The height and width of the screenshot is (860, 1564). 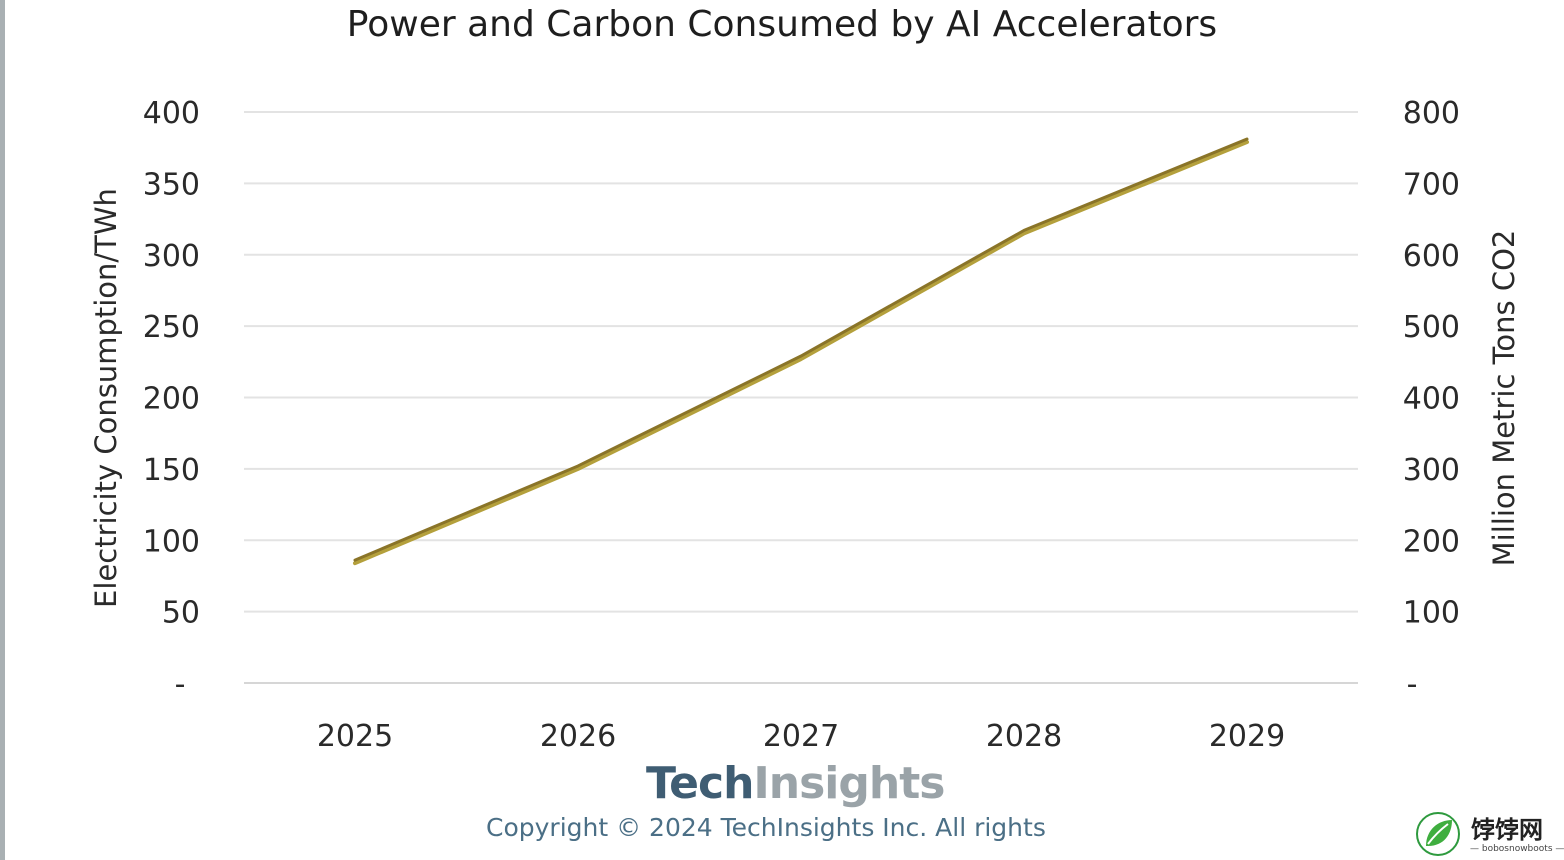 What do you see at coordinates (849, 783) in the screenshot?
I see `logo-insights-text: Insights` at bounding box center [849, 783].